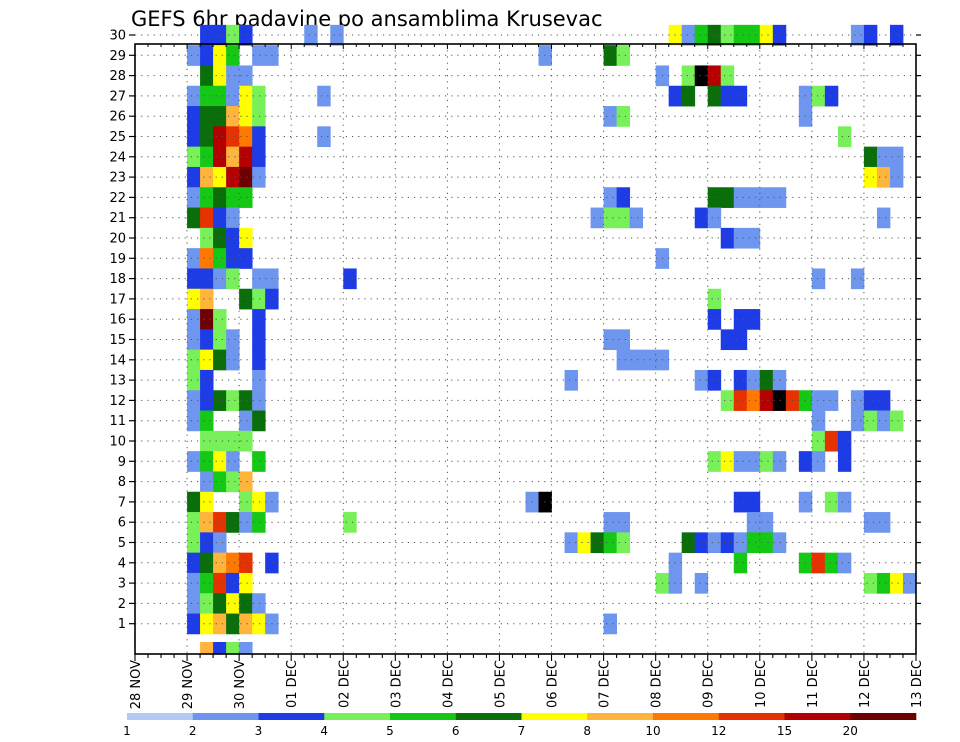  I want to click on y-tick-label: 26, so click(117, 117).